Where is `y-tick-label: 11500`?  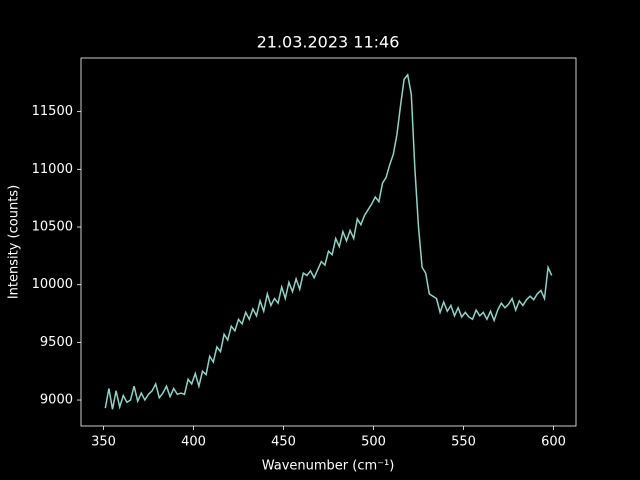 y-tick-label: 11500 is located at coordinates (52, 111).